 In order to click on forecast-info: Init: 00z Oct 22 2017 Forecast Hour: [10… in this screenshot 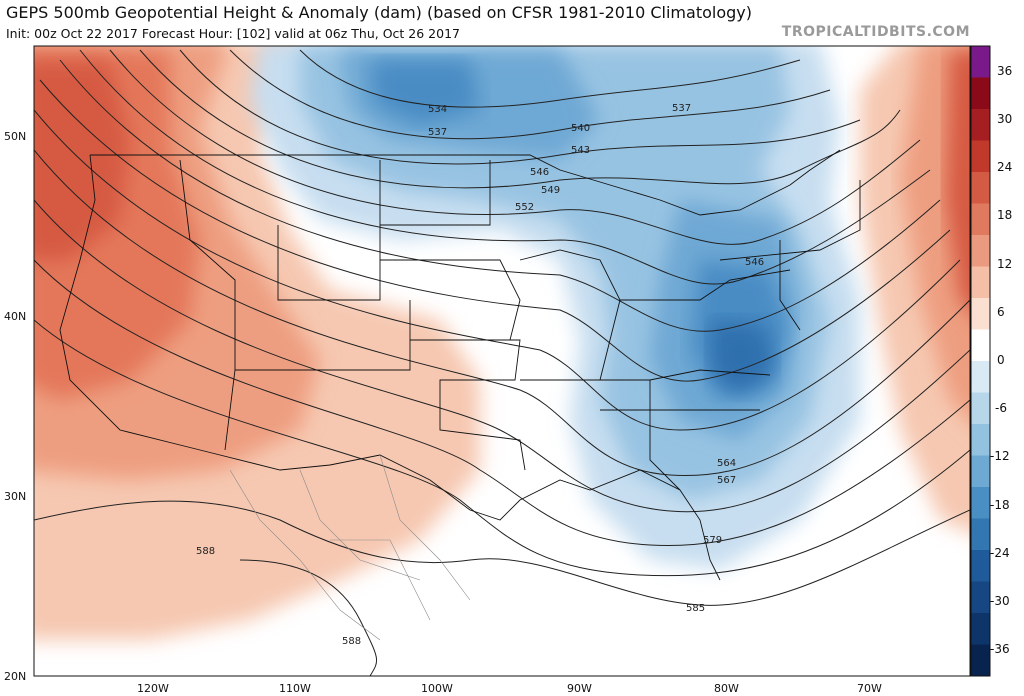, I will do `click(233, 33)`.